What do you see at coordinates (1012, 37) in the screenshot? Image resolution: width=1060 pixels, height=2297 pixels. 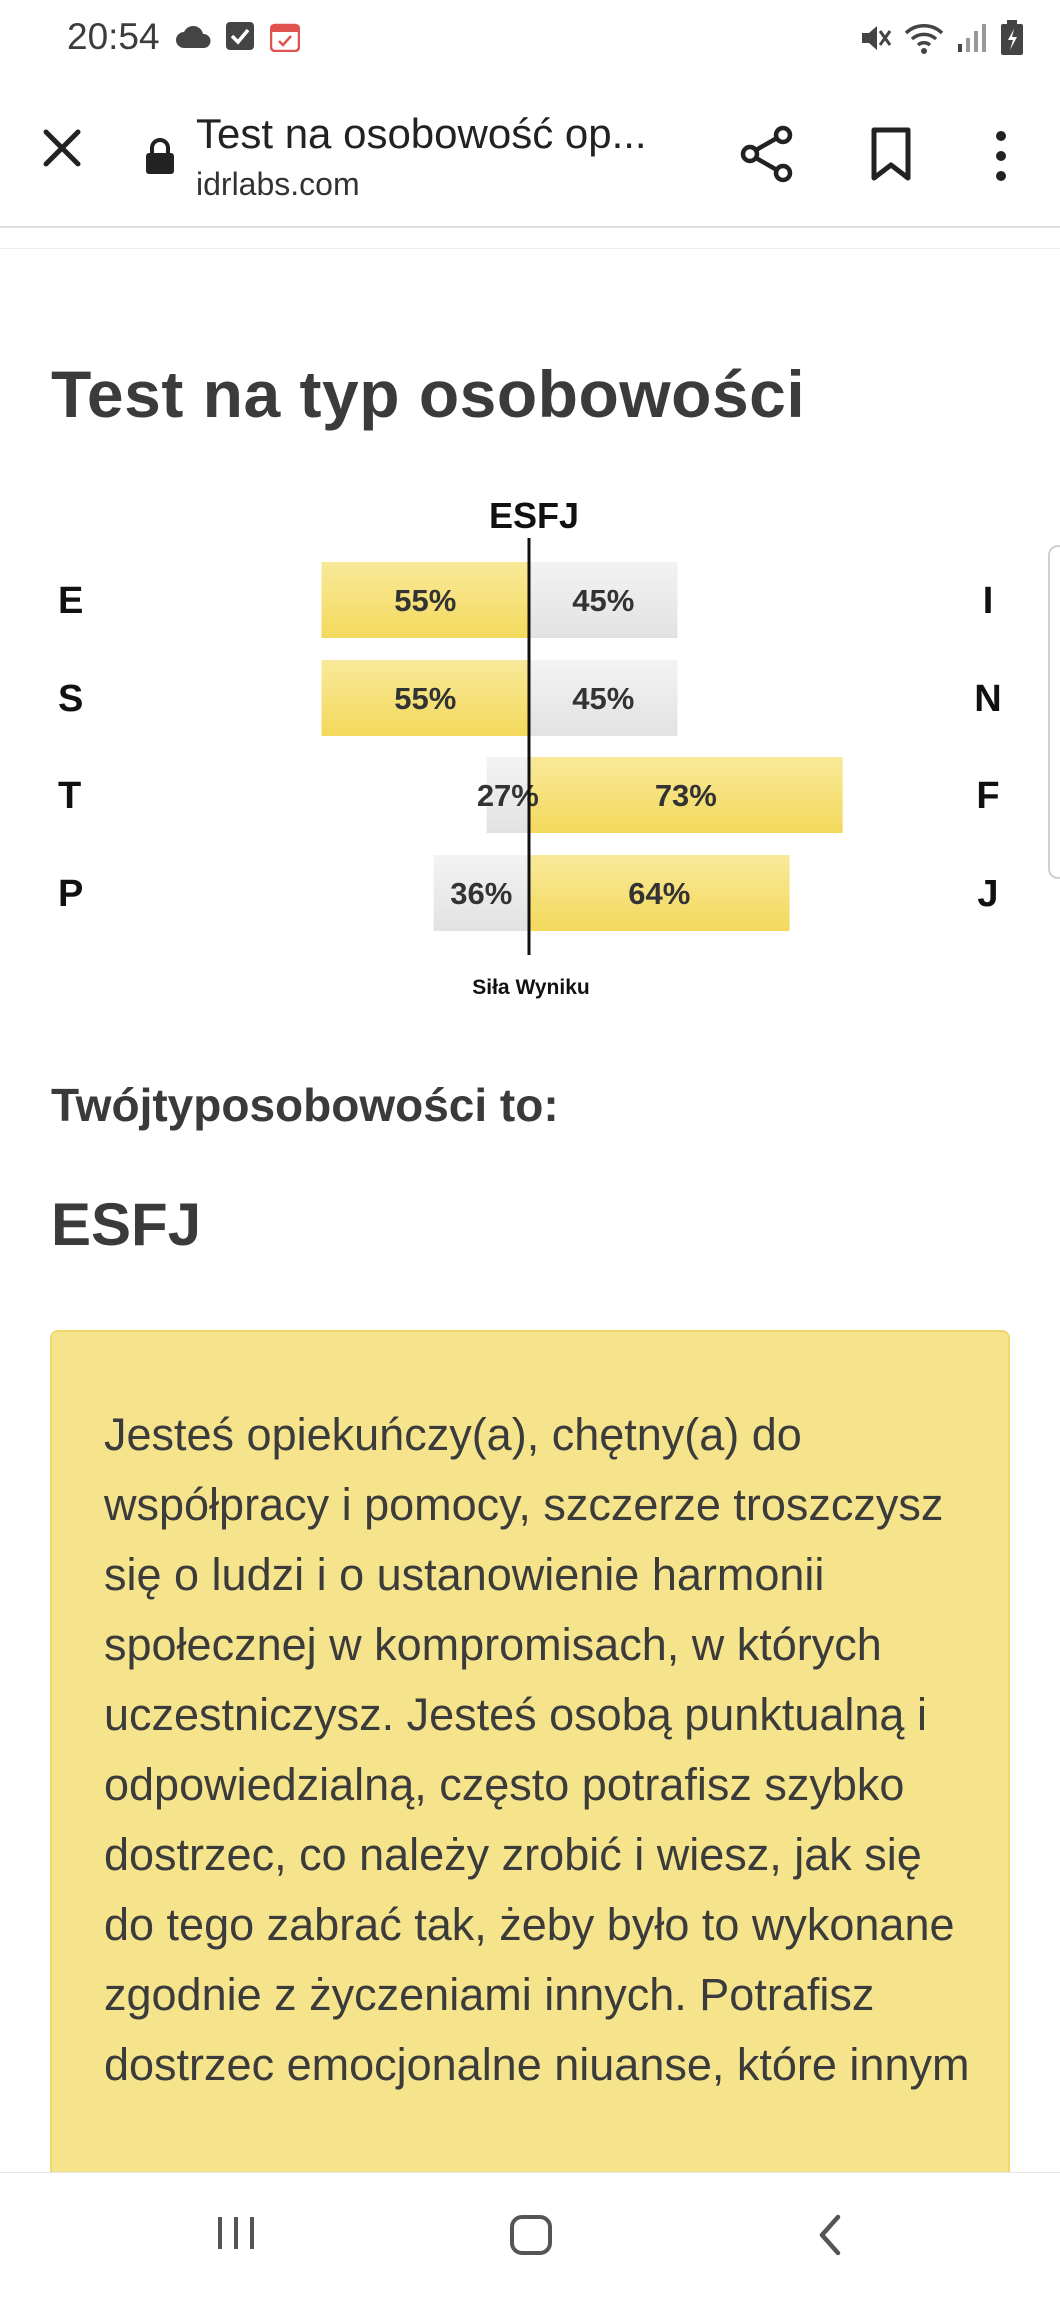 I see `battery-icon` at bounding box center [1012, 37].